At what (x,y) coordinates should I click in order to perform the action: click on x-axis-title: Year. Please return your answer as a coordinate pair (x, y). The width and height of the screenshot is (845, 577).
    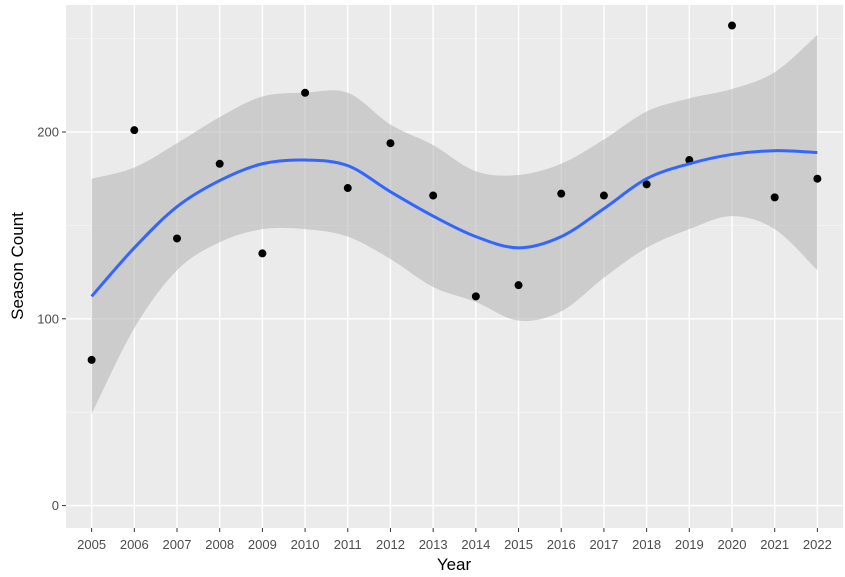
    Looking at the image, I should click on (454, 564).